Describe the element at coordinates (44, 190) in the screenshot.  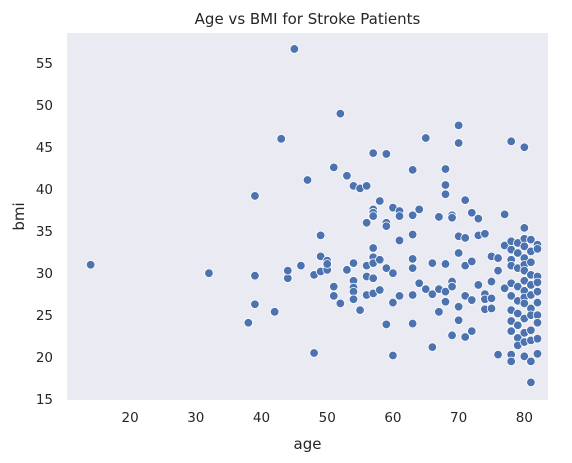
I see `y-tick-label: 40` at that location.